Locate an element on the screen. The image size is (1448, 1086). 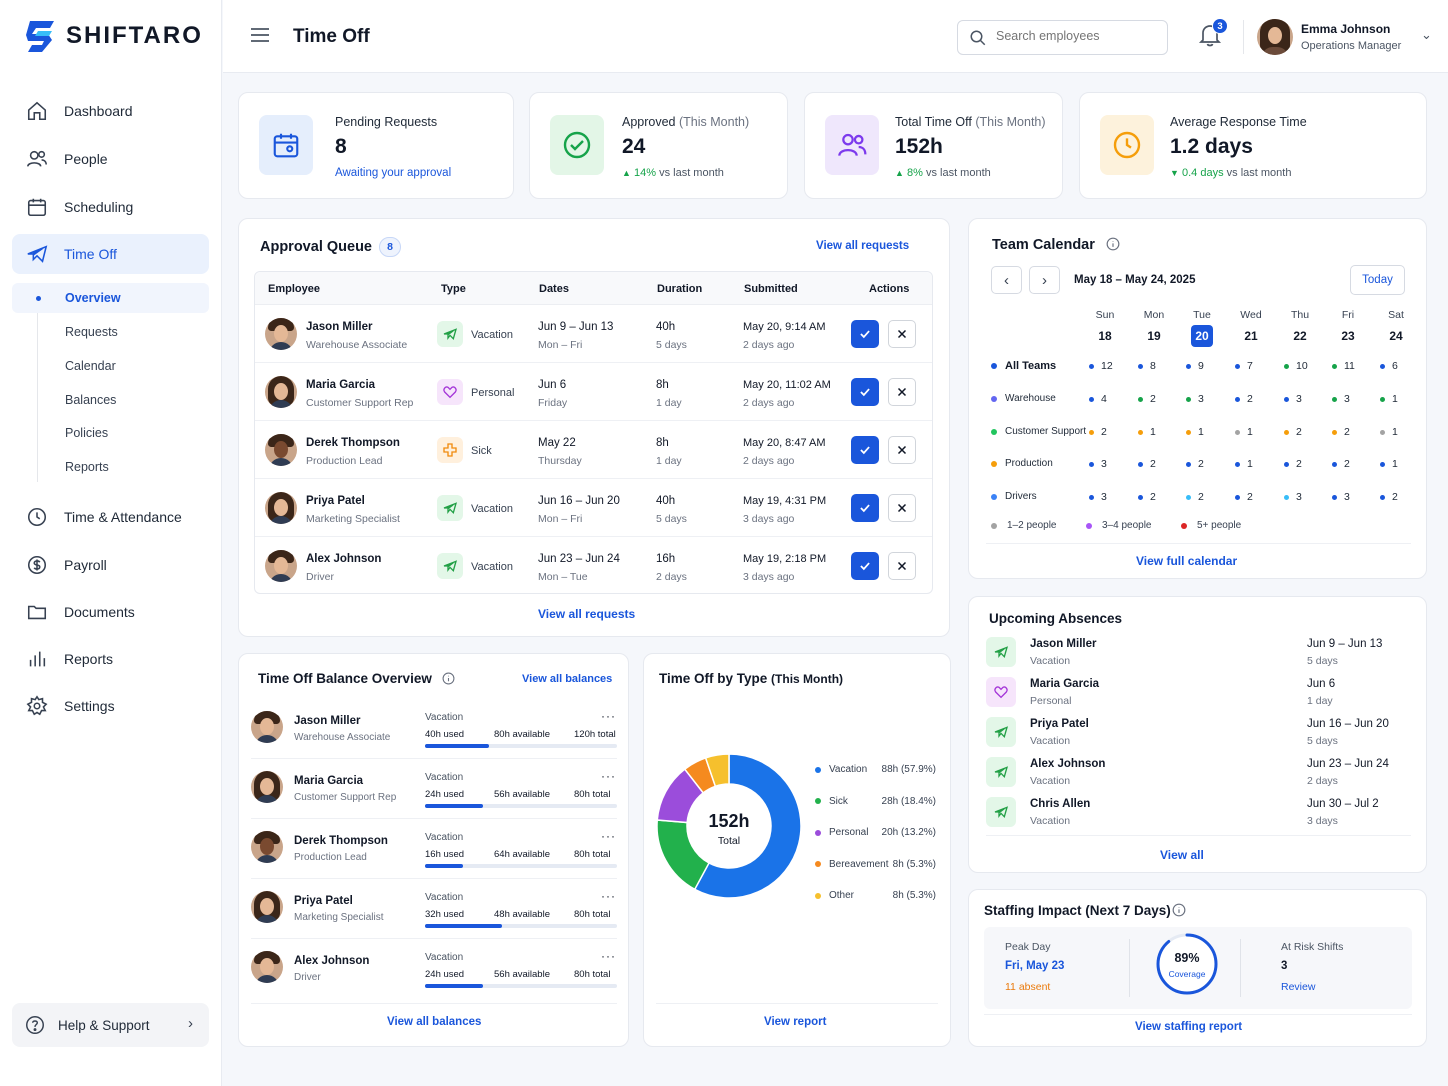
prev-week-button: ‹ is located at coordinates (1006, 280).